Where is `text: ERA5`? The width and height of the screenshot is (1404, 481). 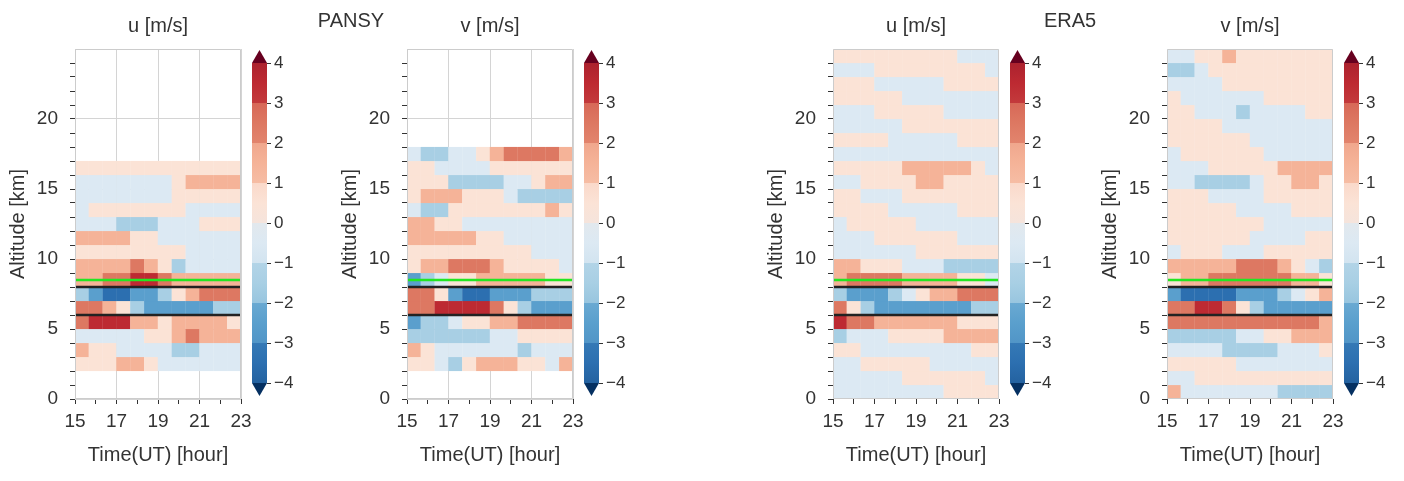 text: ERA5 is located at coordinates (1070, 20).